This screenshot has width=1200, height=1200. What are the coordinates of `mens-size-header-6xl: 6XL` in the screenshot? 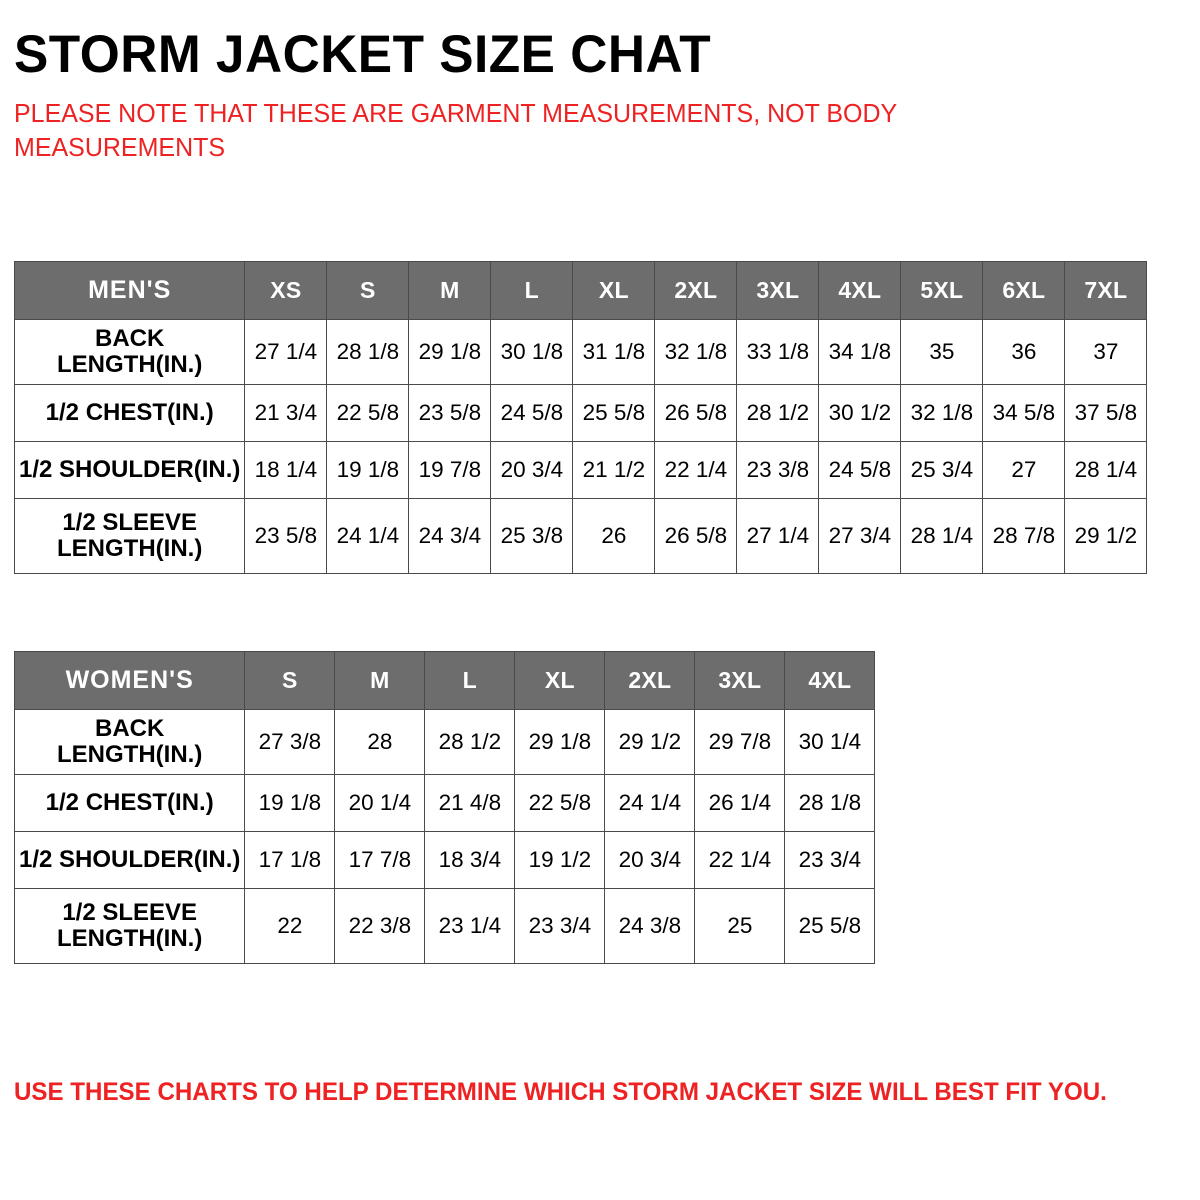 It's located at (1024, 290).